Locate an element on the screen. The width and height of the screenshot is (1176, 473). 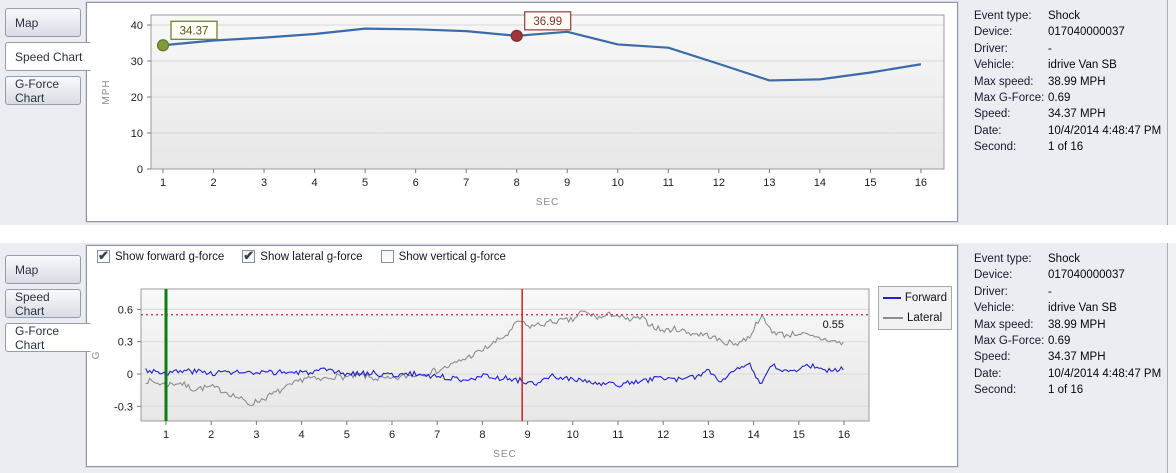
info-value: 017040000037 is located at coordinates (1086, 275).